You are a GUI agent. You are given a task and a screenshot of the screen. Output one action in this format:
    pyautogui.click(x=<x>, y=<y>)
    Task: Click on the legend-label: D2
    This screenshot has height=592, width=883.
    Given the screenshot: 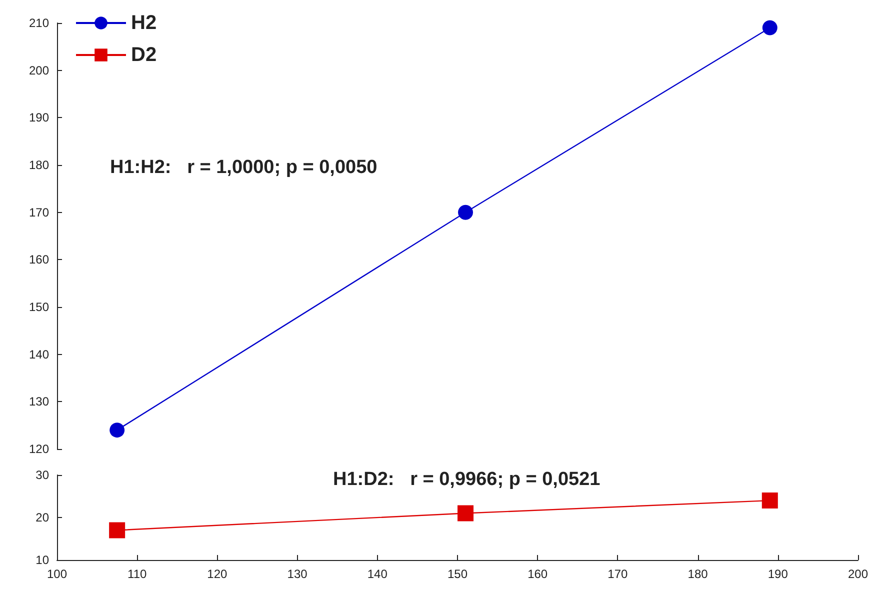 What is the action you would take?
    pyautogui.click(x=144, y=55)
    